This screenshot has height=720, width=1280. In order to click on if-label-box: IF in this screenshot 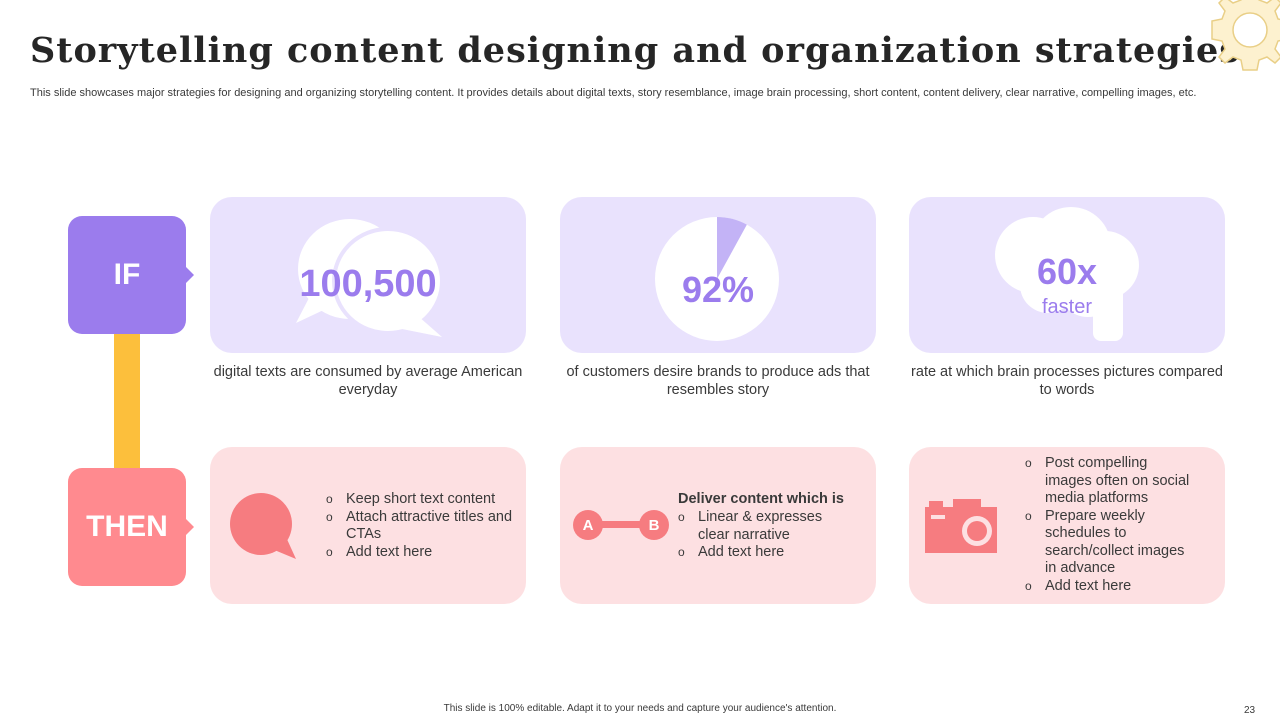, I will do `click(131, 275)`.